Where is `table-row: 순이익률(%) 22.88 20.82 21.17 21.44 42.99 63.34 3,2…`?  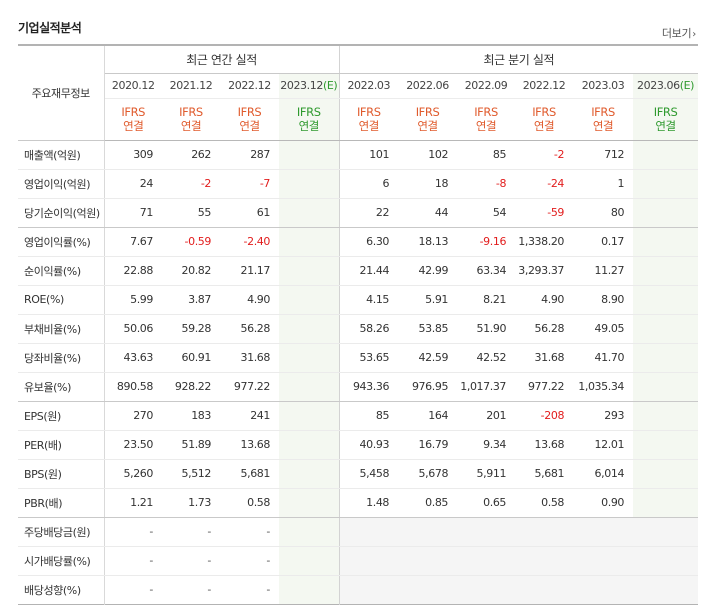 table-row: 순이익률(%) 22.88 20.82 21.17 21.44 42.99 63.34 3,2… is located at coordinates (358, 271).